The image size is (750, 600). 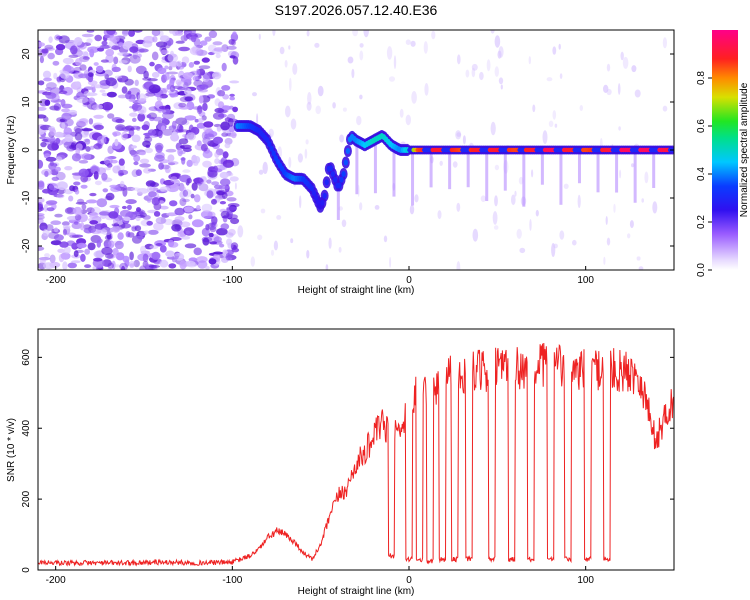 I want to click on snr-x-tick-label: 100, so click(x=585, y=580).